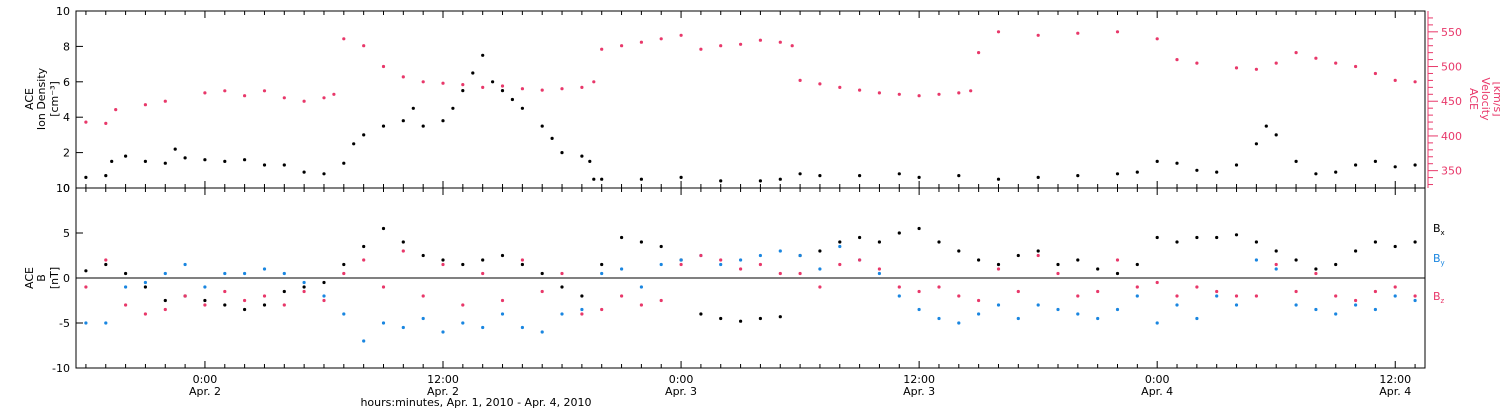  Describe the element at coordinates (63, 188) in the screenshot. I see `b-tick-label: 10` at that location.